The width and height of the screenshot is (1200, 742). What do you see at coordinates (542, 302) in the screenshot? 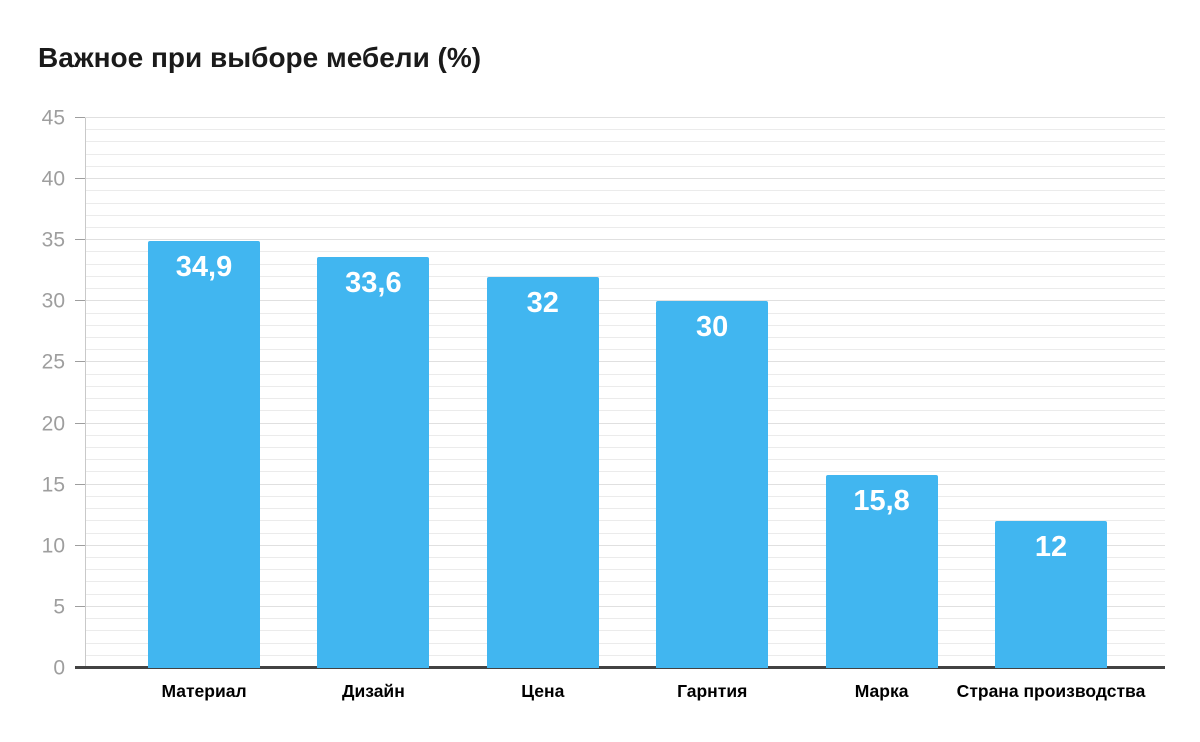
I see `bar-value-label: 32` at bounding box center [542, 302].